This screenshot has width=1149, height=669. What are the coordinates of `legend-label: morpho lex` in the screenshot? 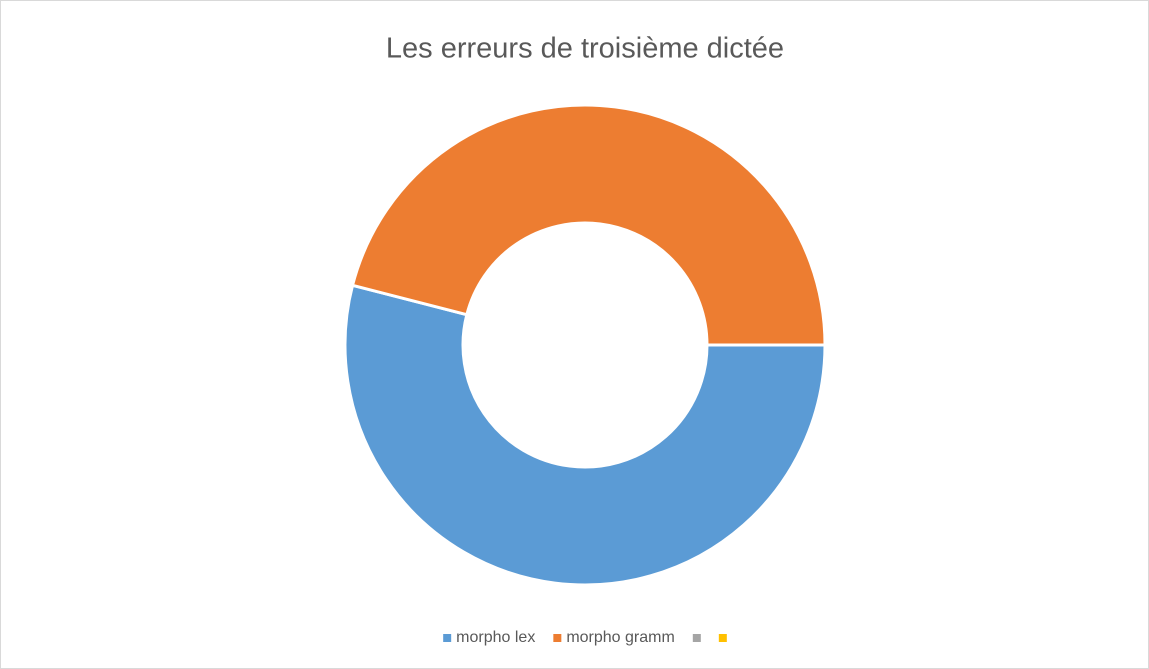 It's located at (495, 637).